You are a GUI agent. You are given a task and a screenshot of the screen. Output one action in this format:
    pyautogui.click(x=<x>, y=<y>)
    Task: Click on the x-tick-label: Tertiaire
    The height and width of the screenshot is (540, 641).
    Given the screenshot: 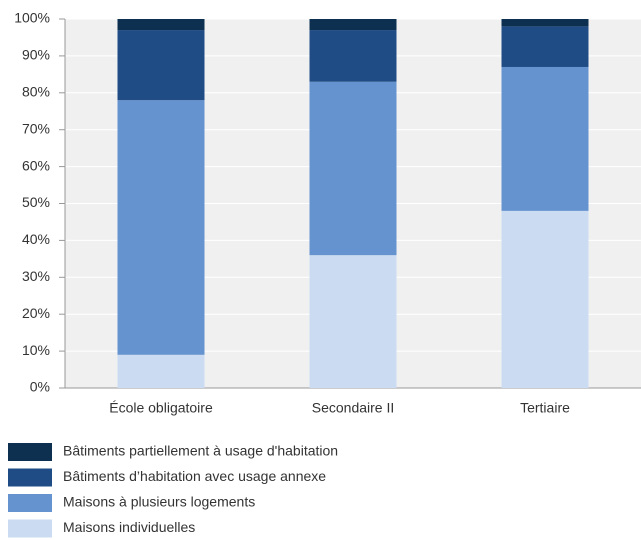 What is the action you would take?
    pyautogui.click(x=545, y=408)
    